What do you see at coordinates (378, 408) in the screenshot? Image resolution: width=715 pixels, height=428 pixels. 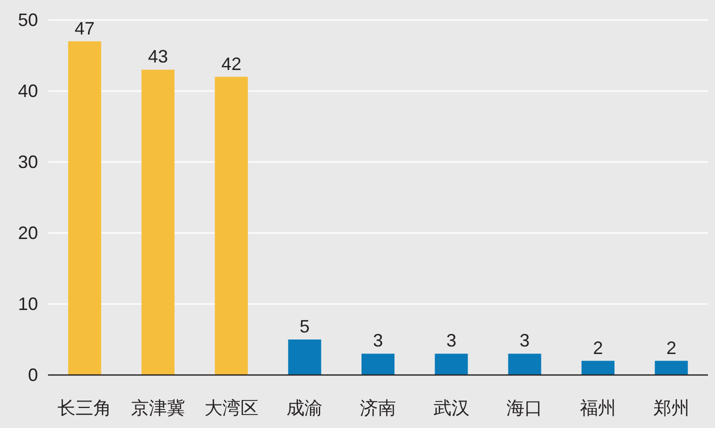 I see `x-tick-label: 济南` at bounding box center [378, 408].